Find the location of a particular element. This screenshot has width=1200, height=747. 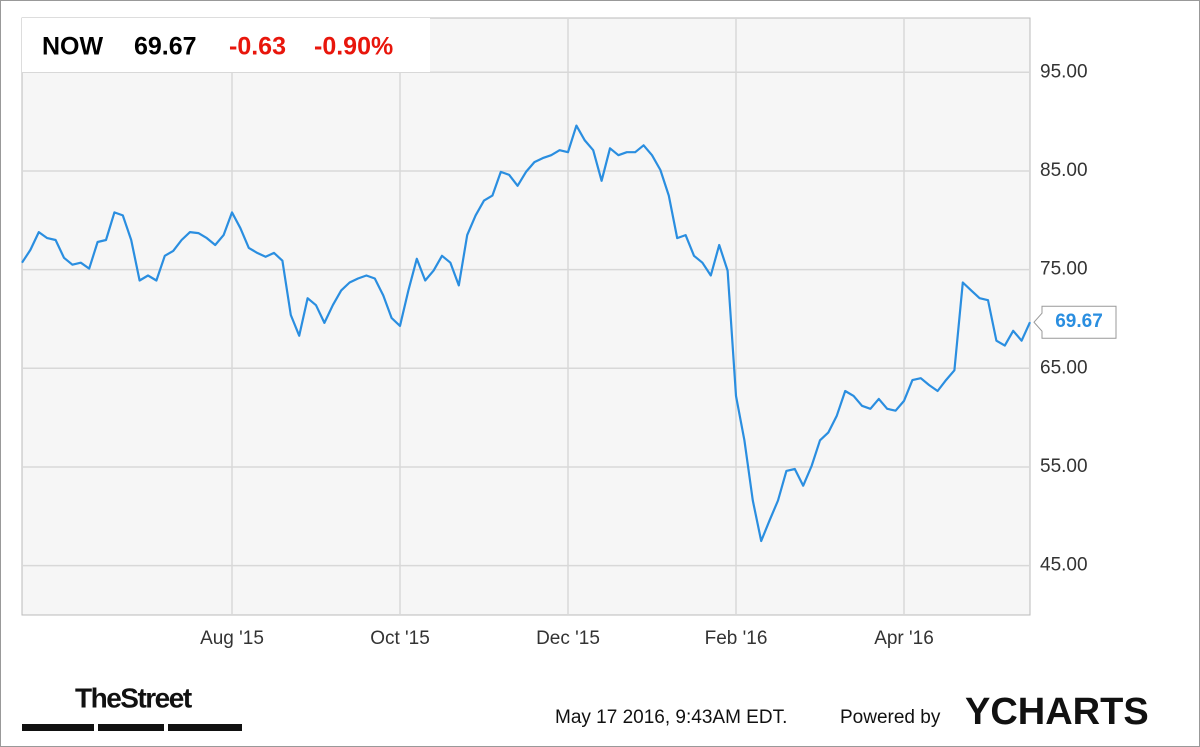

y-tick-label: 75.00 is located at coordinates (1064, 269).